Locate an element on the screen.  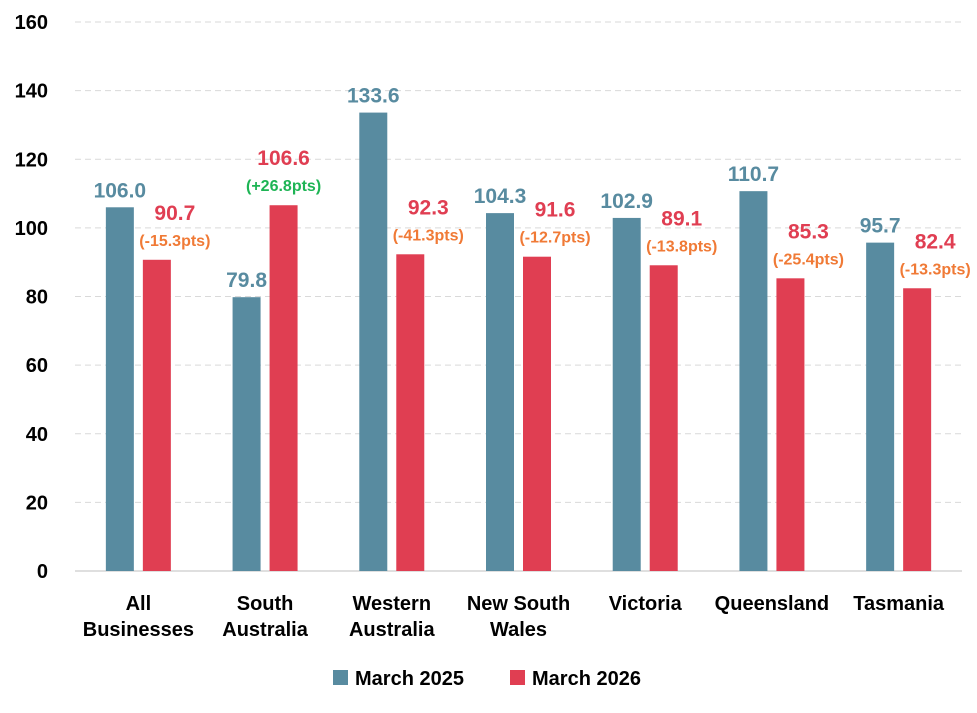
change-label: (-25.4pts) is located at coordinates (808, 259).